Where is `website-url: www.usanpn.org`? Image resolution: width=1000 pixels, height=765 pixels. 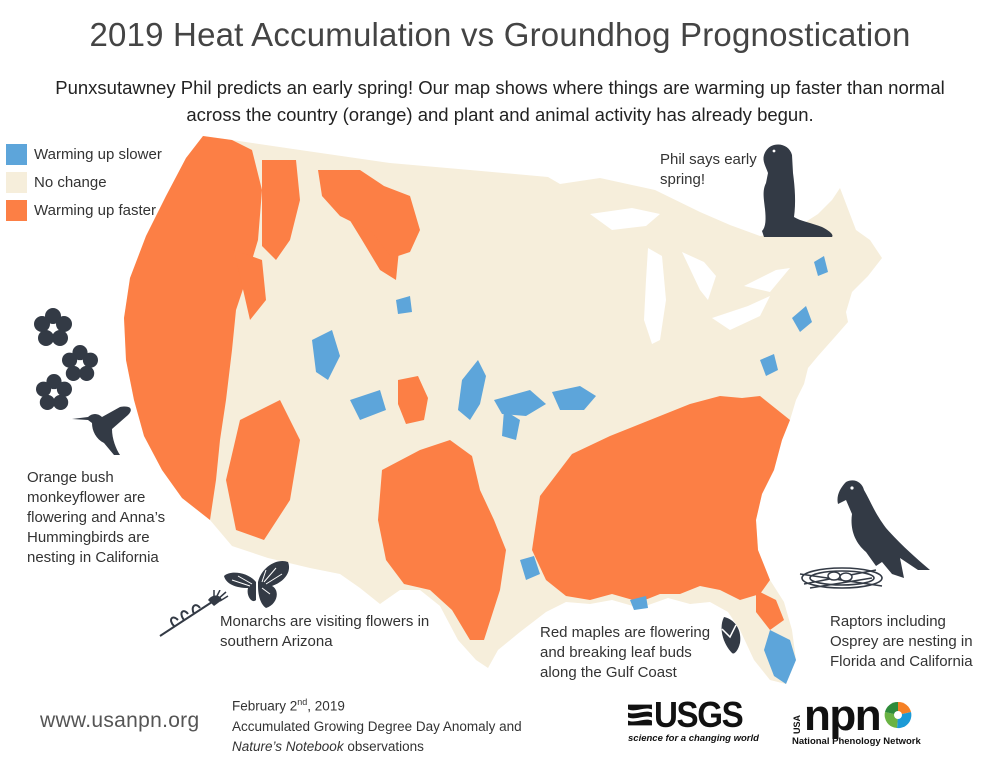 website-url: www.usanpn.org is located at coordinates (120, 720).